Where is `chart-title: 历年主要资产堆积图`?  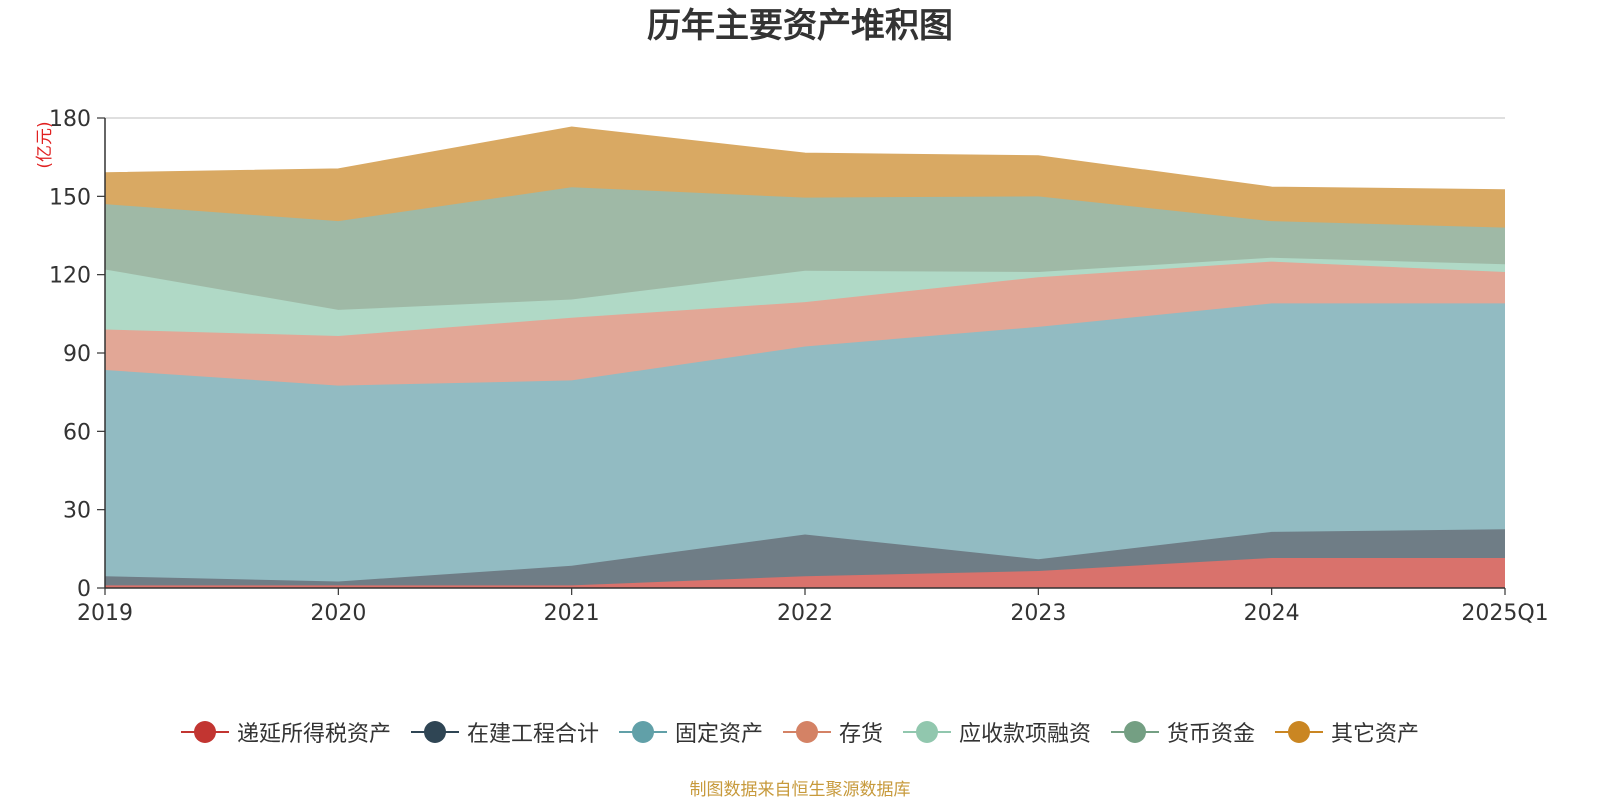 chart-title: 历年主要资产堆积图 is located at coordinates (800, 26).